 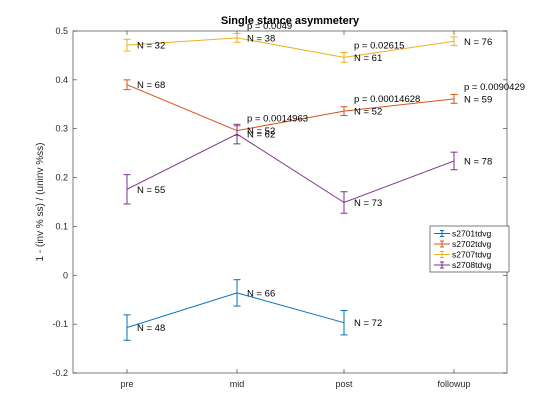 I want to click on n-label: N = 76, so click(x=478, y=42).